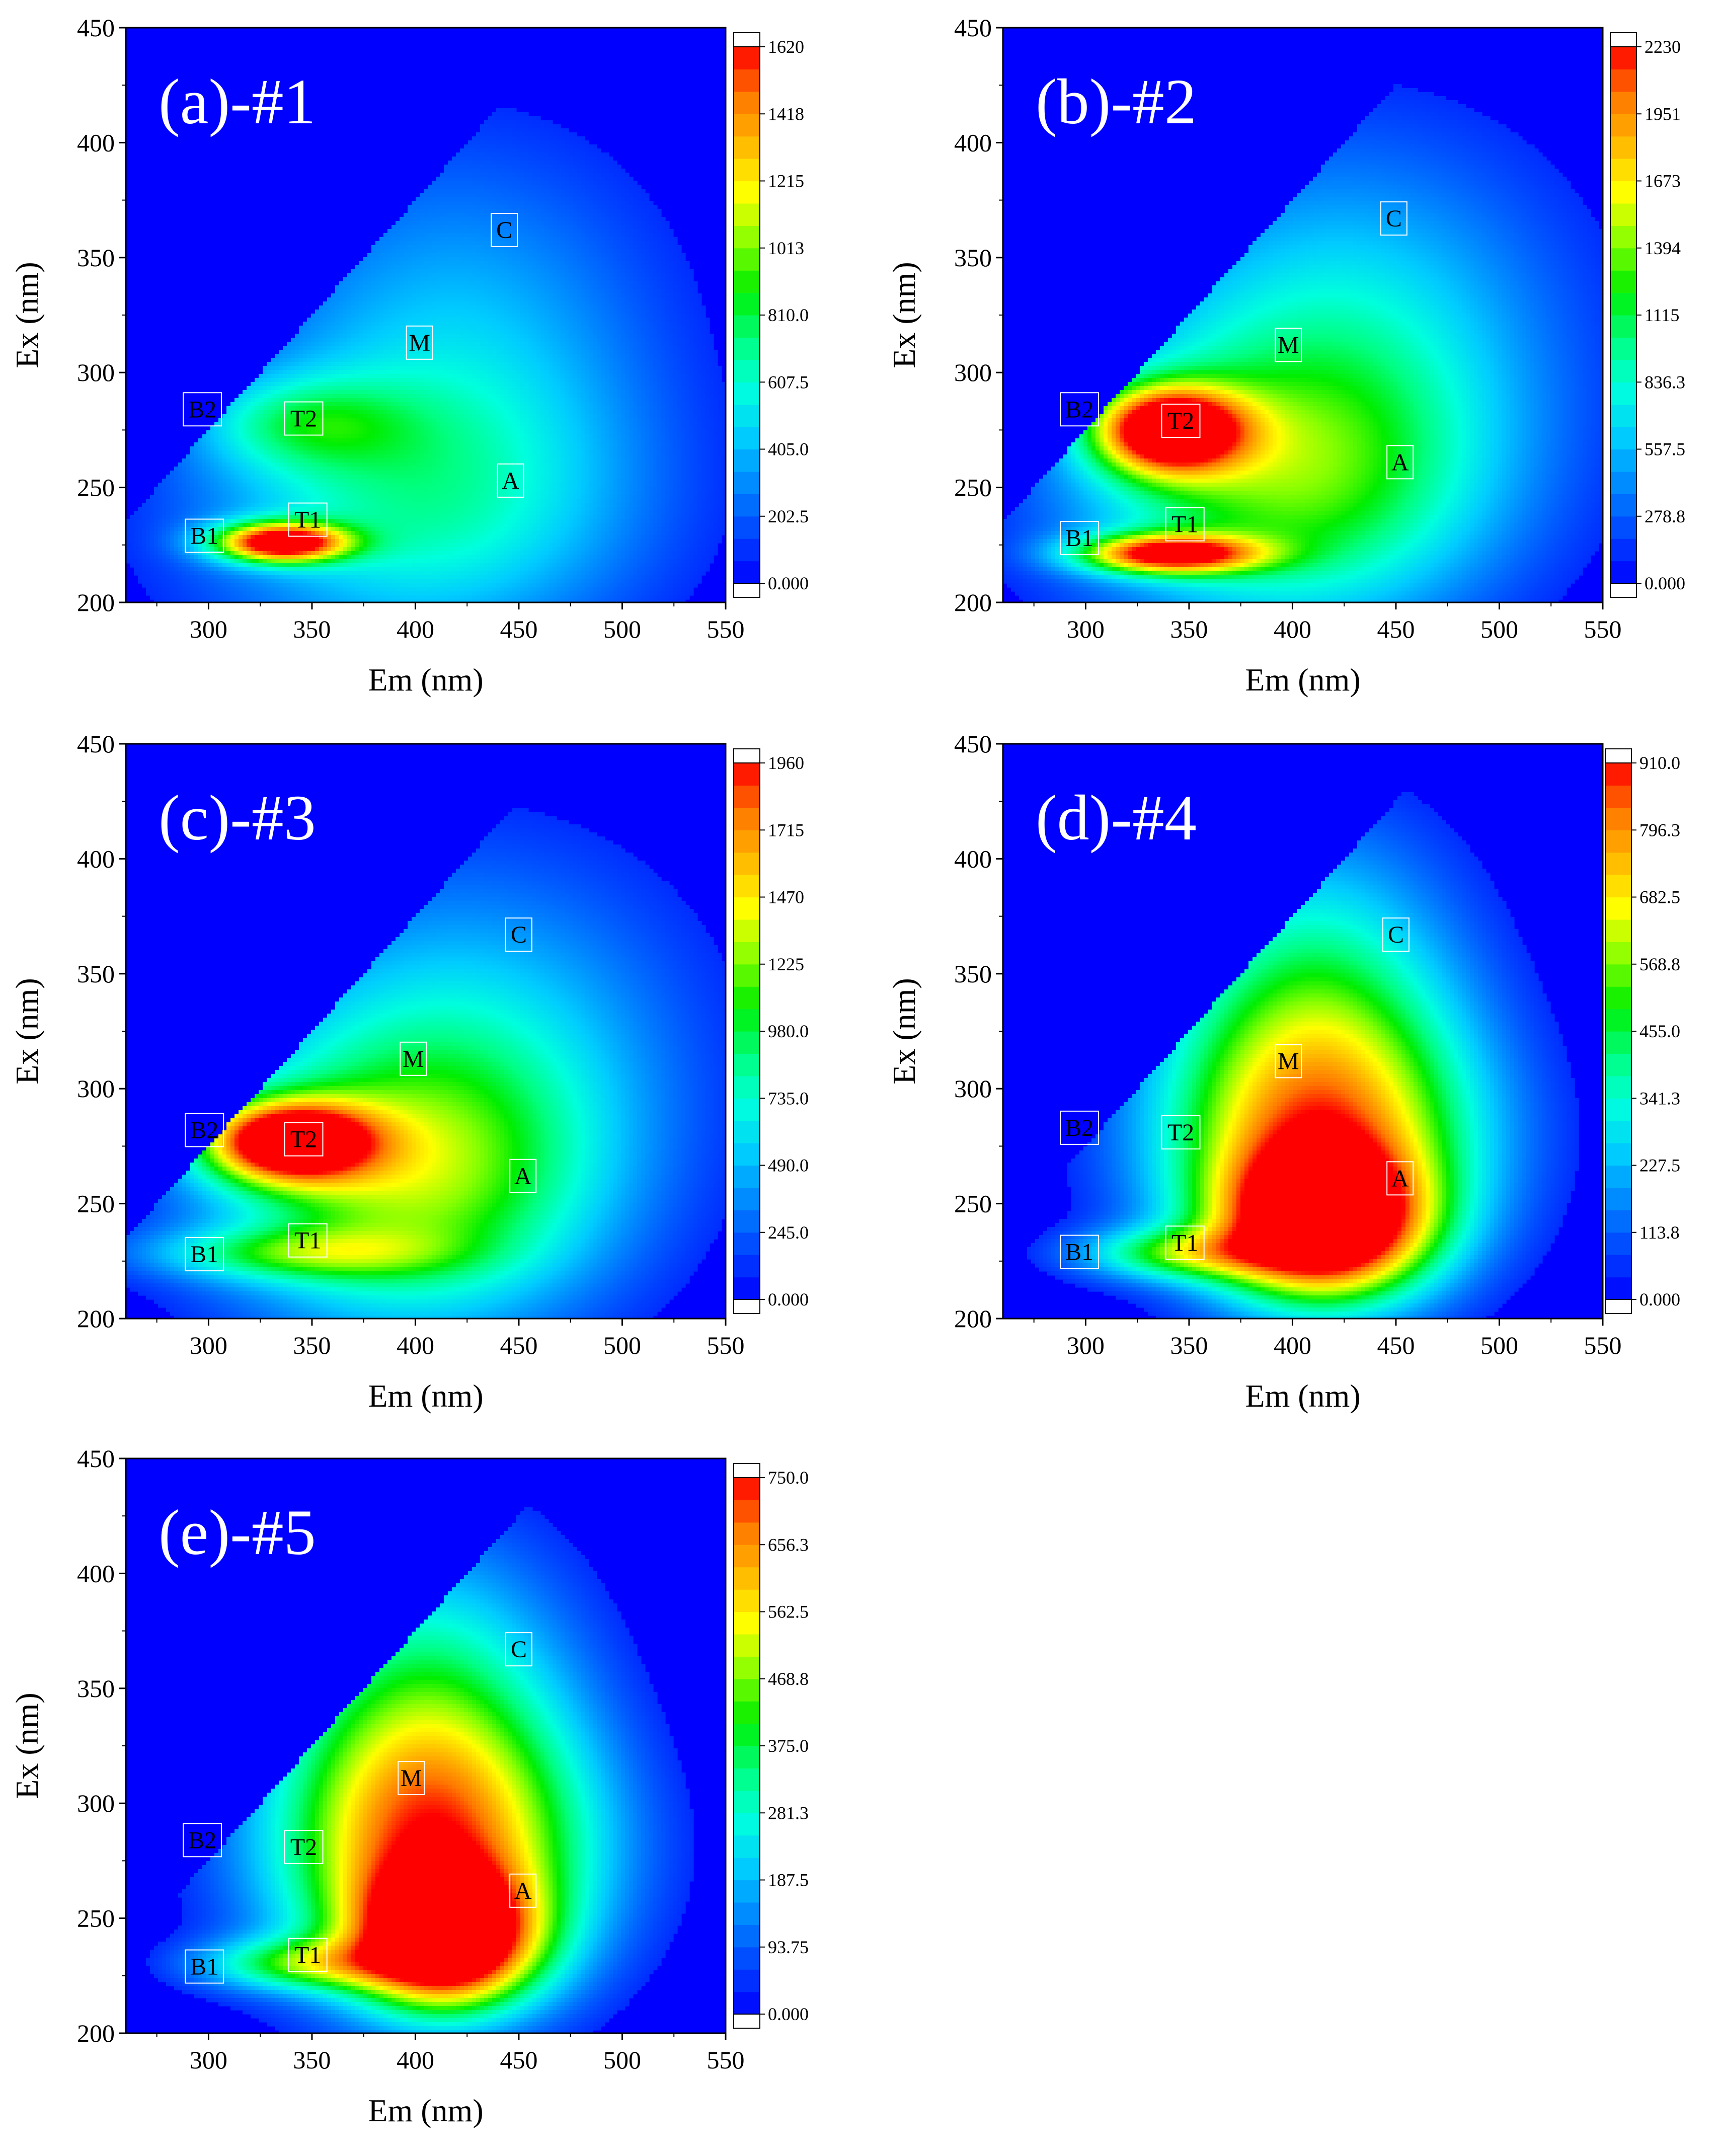 This screenshot has width=1722, height=2156. I want to click on y-tick-label: 200, so click(973, 1319).